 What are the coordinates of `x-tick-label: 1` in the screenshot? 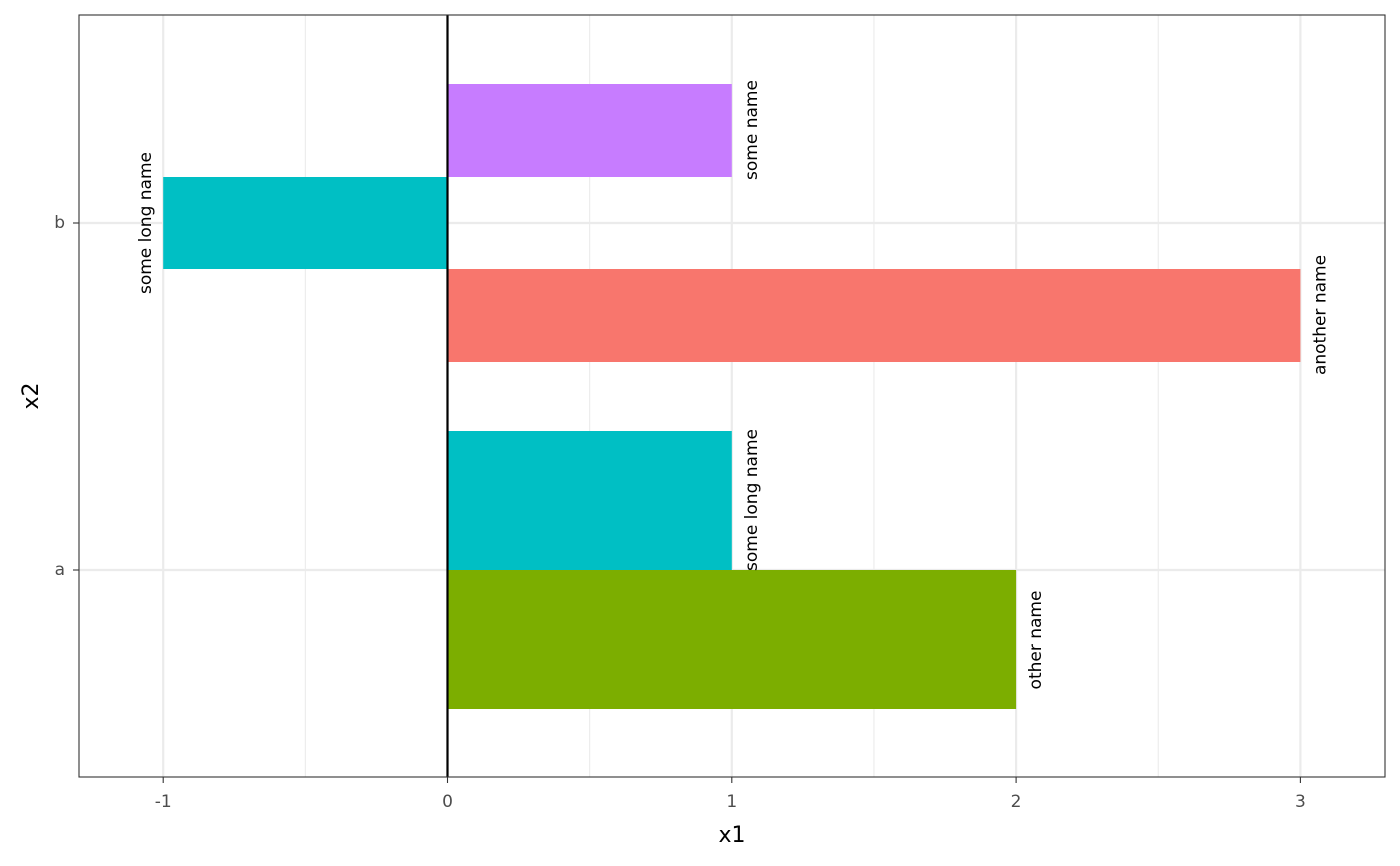 It's located at (731, 802).